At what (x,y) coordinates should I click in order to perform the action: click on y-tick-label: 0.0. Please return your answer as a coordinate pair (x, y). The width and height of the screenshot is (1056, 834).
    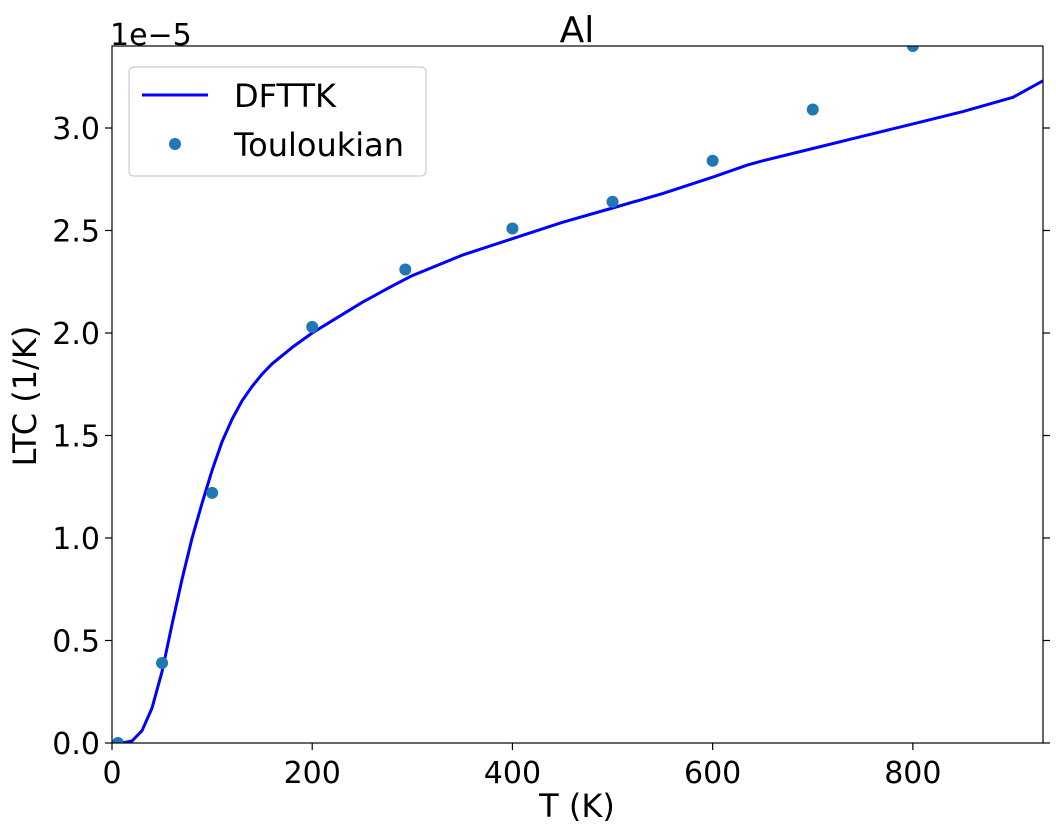
    Looking at the image, I should click on (76, 744).